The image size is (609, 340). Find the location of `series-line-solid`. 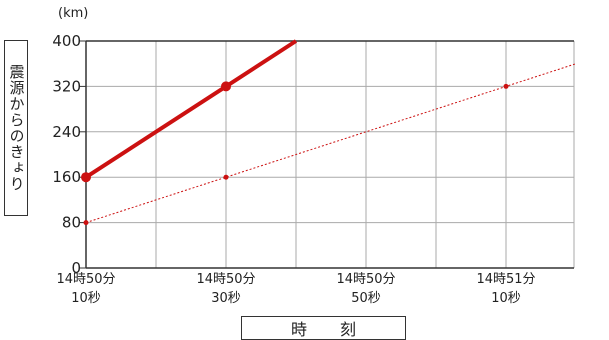

series-line-solid is located at coordinates (191, 109).